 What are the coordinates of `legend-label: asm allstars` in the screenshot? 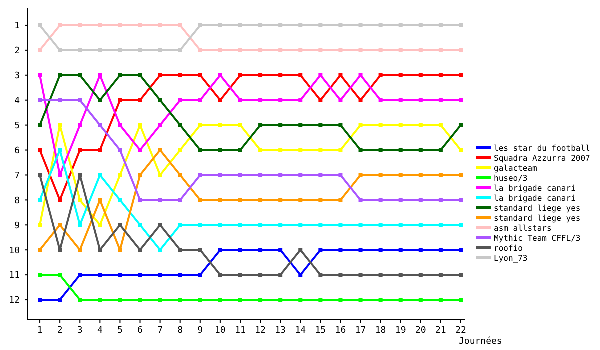 It's located at (523, 228).